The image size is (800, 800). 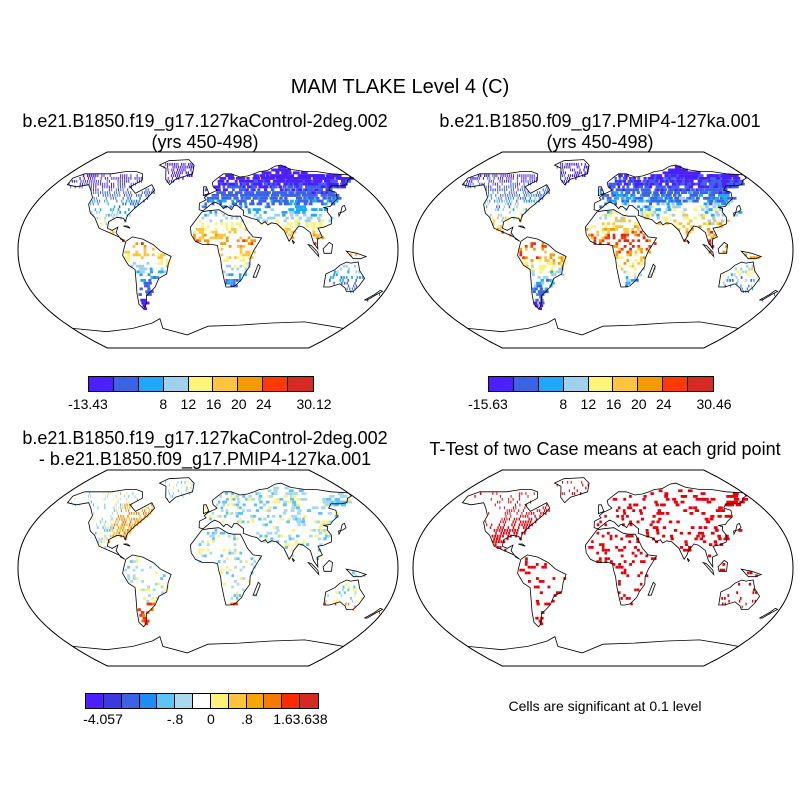 I want to click on map-pmip4-coastline, so click(x=620, y=247).